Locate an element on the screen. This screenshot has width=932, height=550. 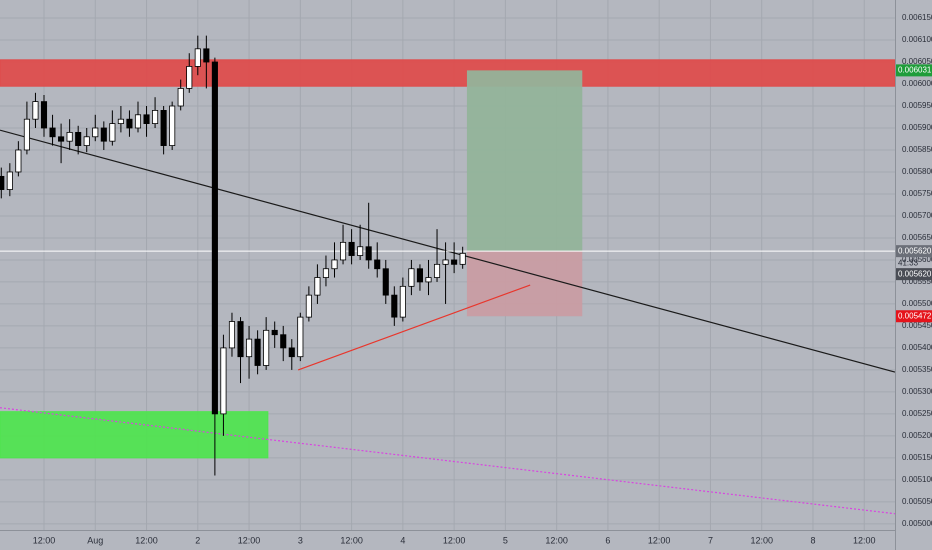
position-target is located at coordinates (524, 161).